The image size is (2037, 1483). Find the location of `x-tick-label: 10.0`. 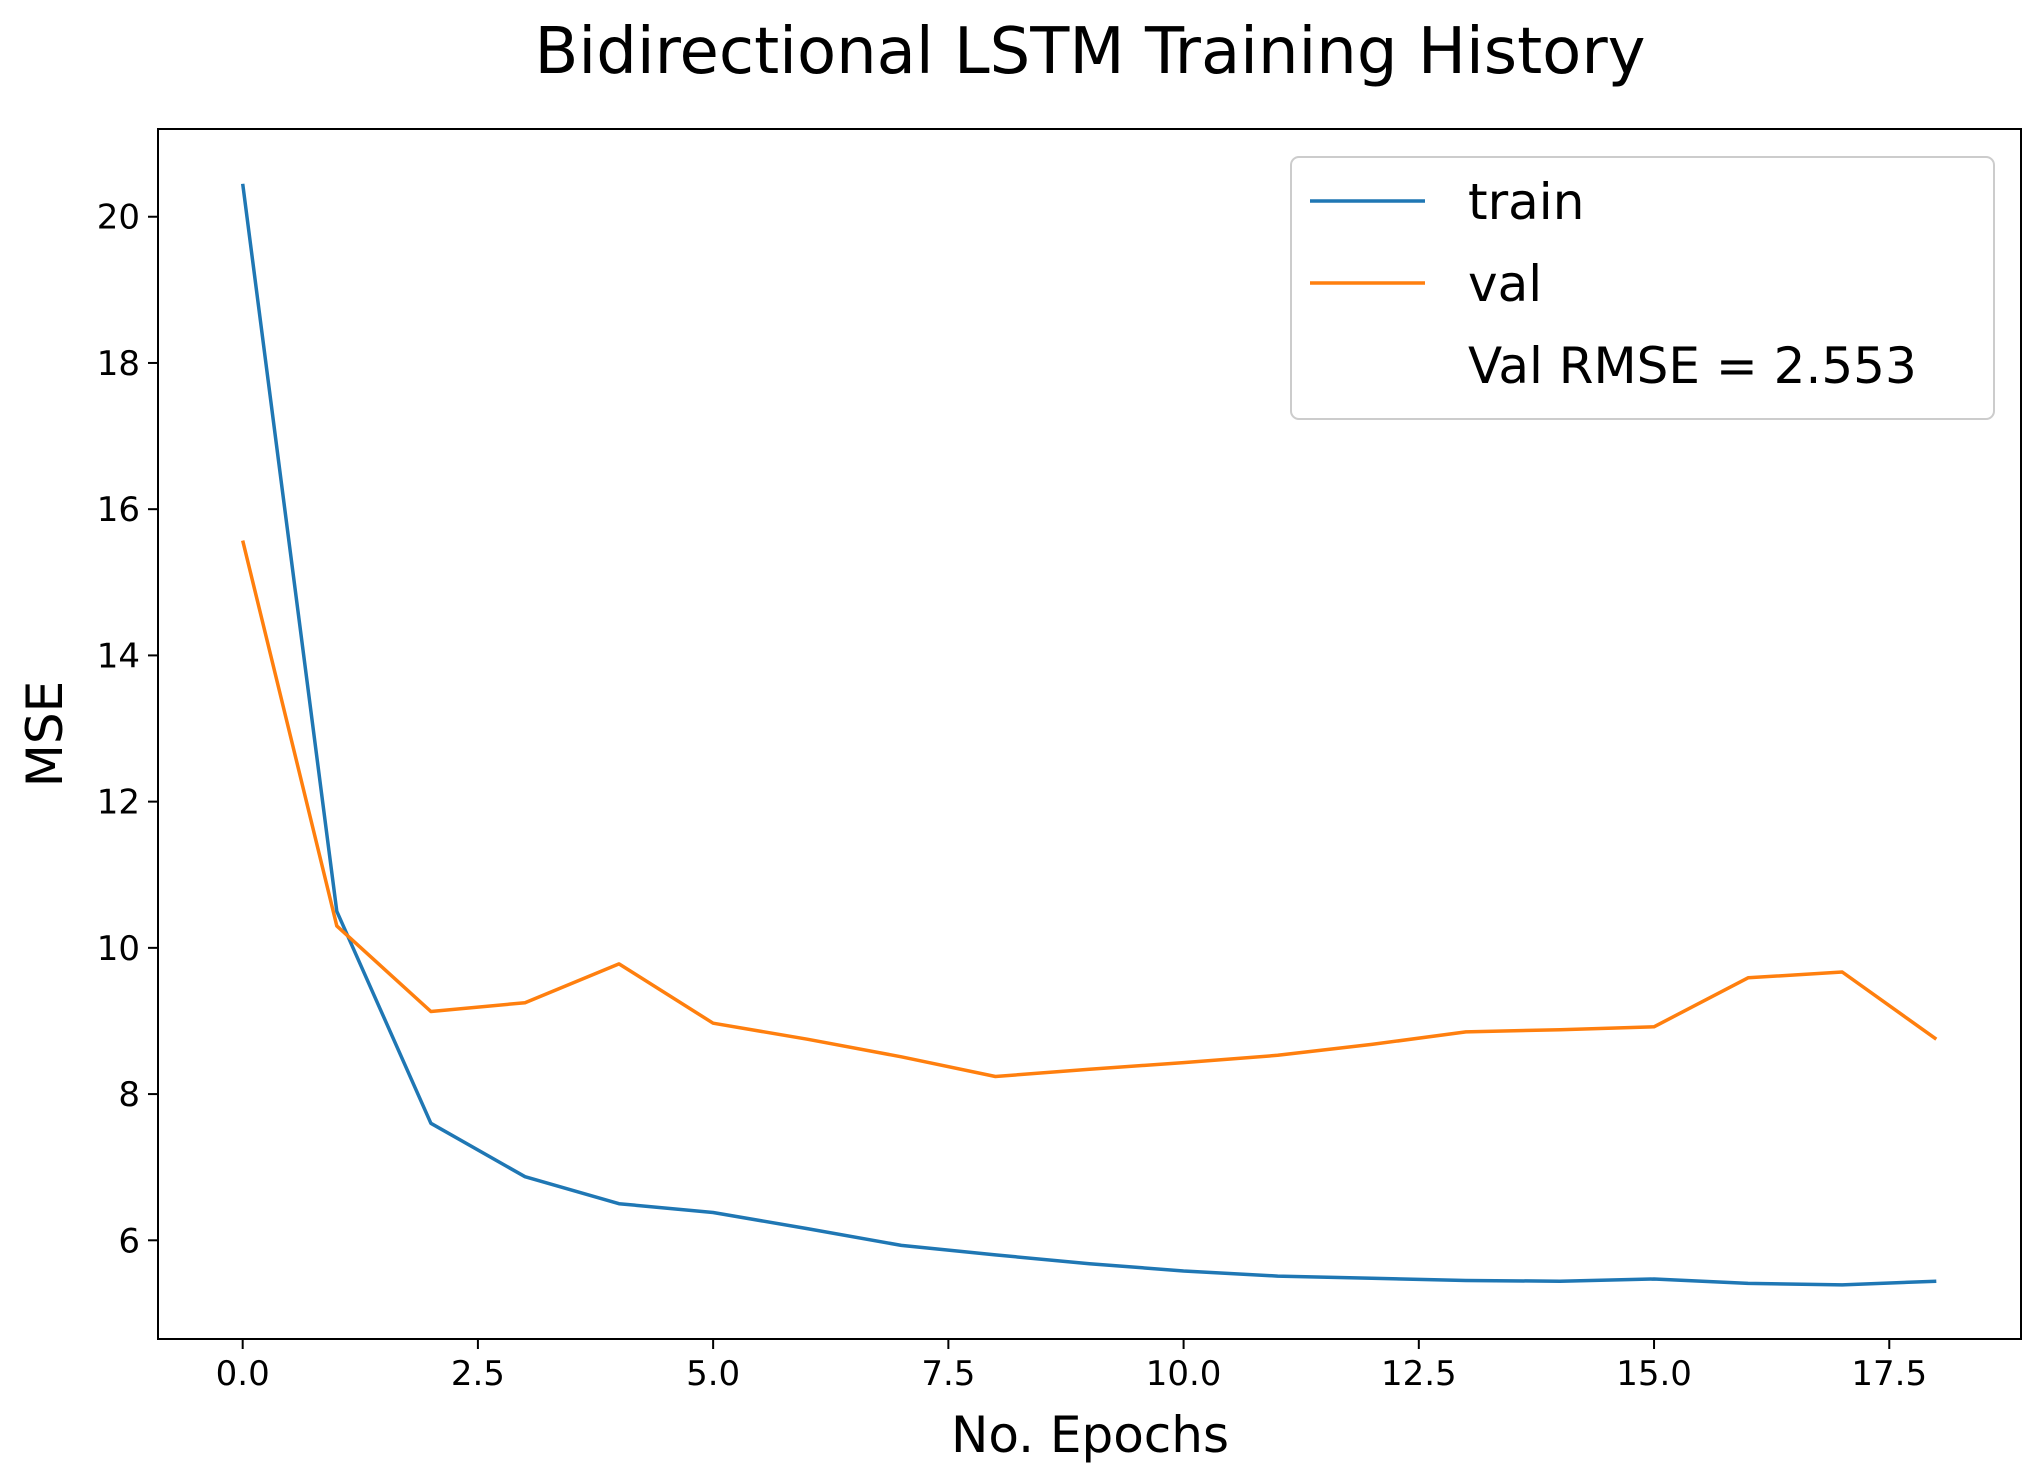

x-tick-label: 10.0 is located at coordinates (1184, 1374).